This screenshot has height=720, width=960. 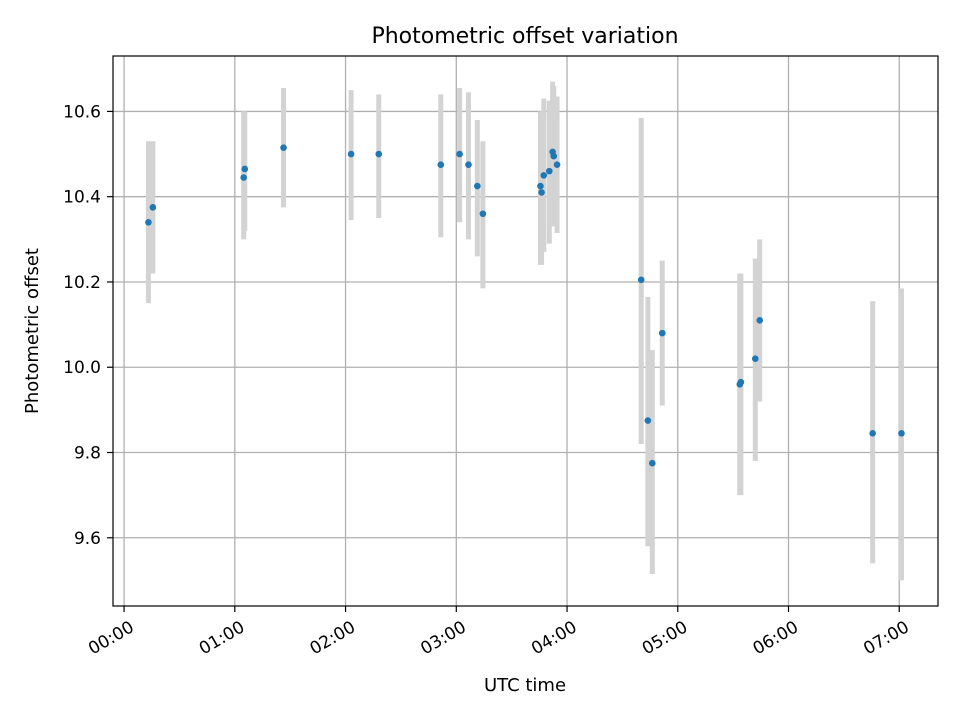 I want to click on y-tick-label: 10.4, so click(x=82, y=198).